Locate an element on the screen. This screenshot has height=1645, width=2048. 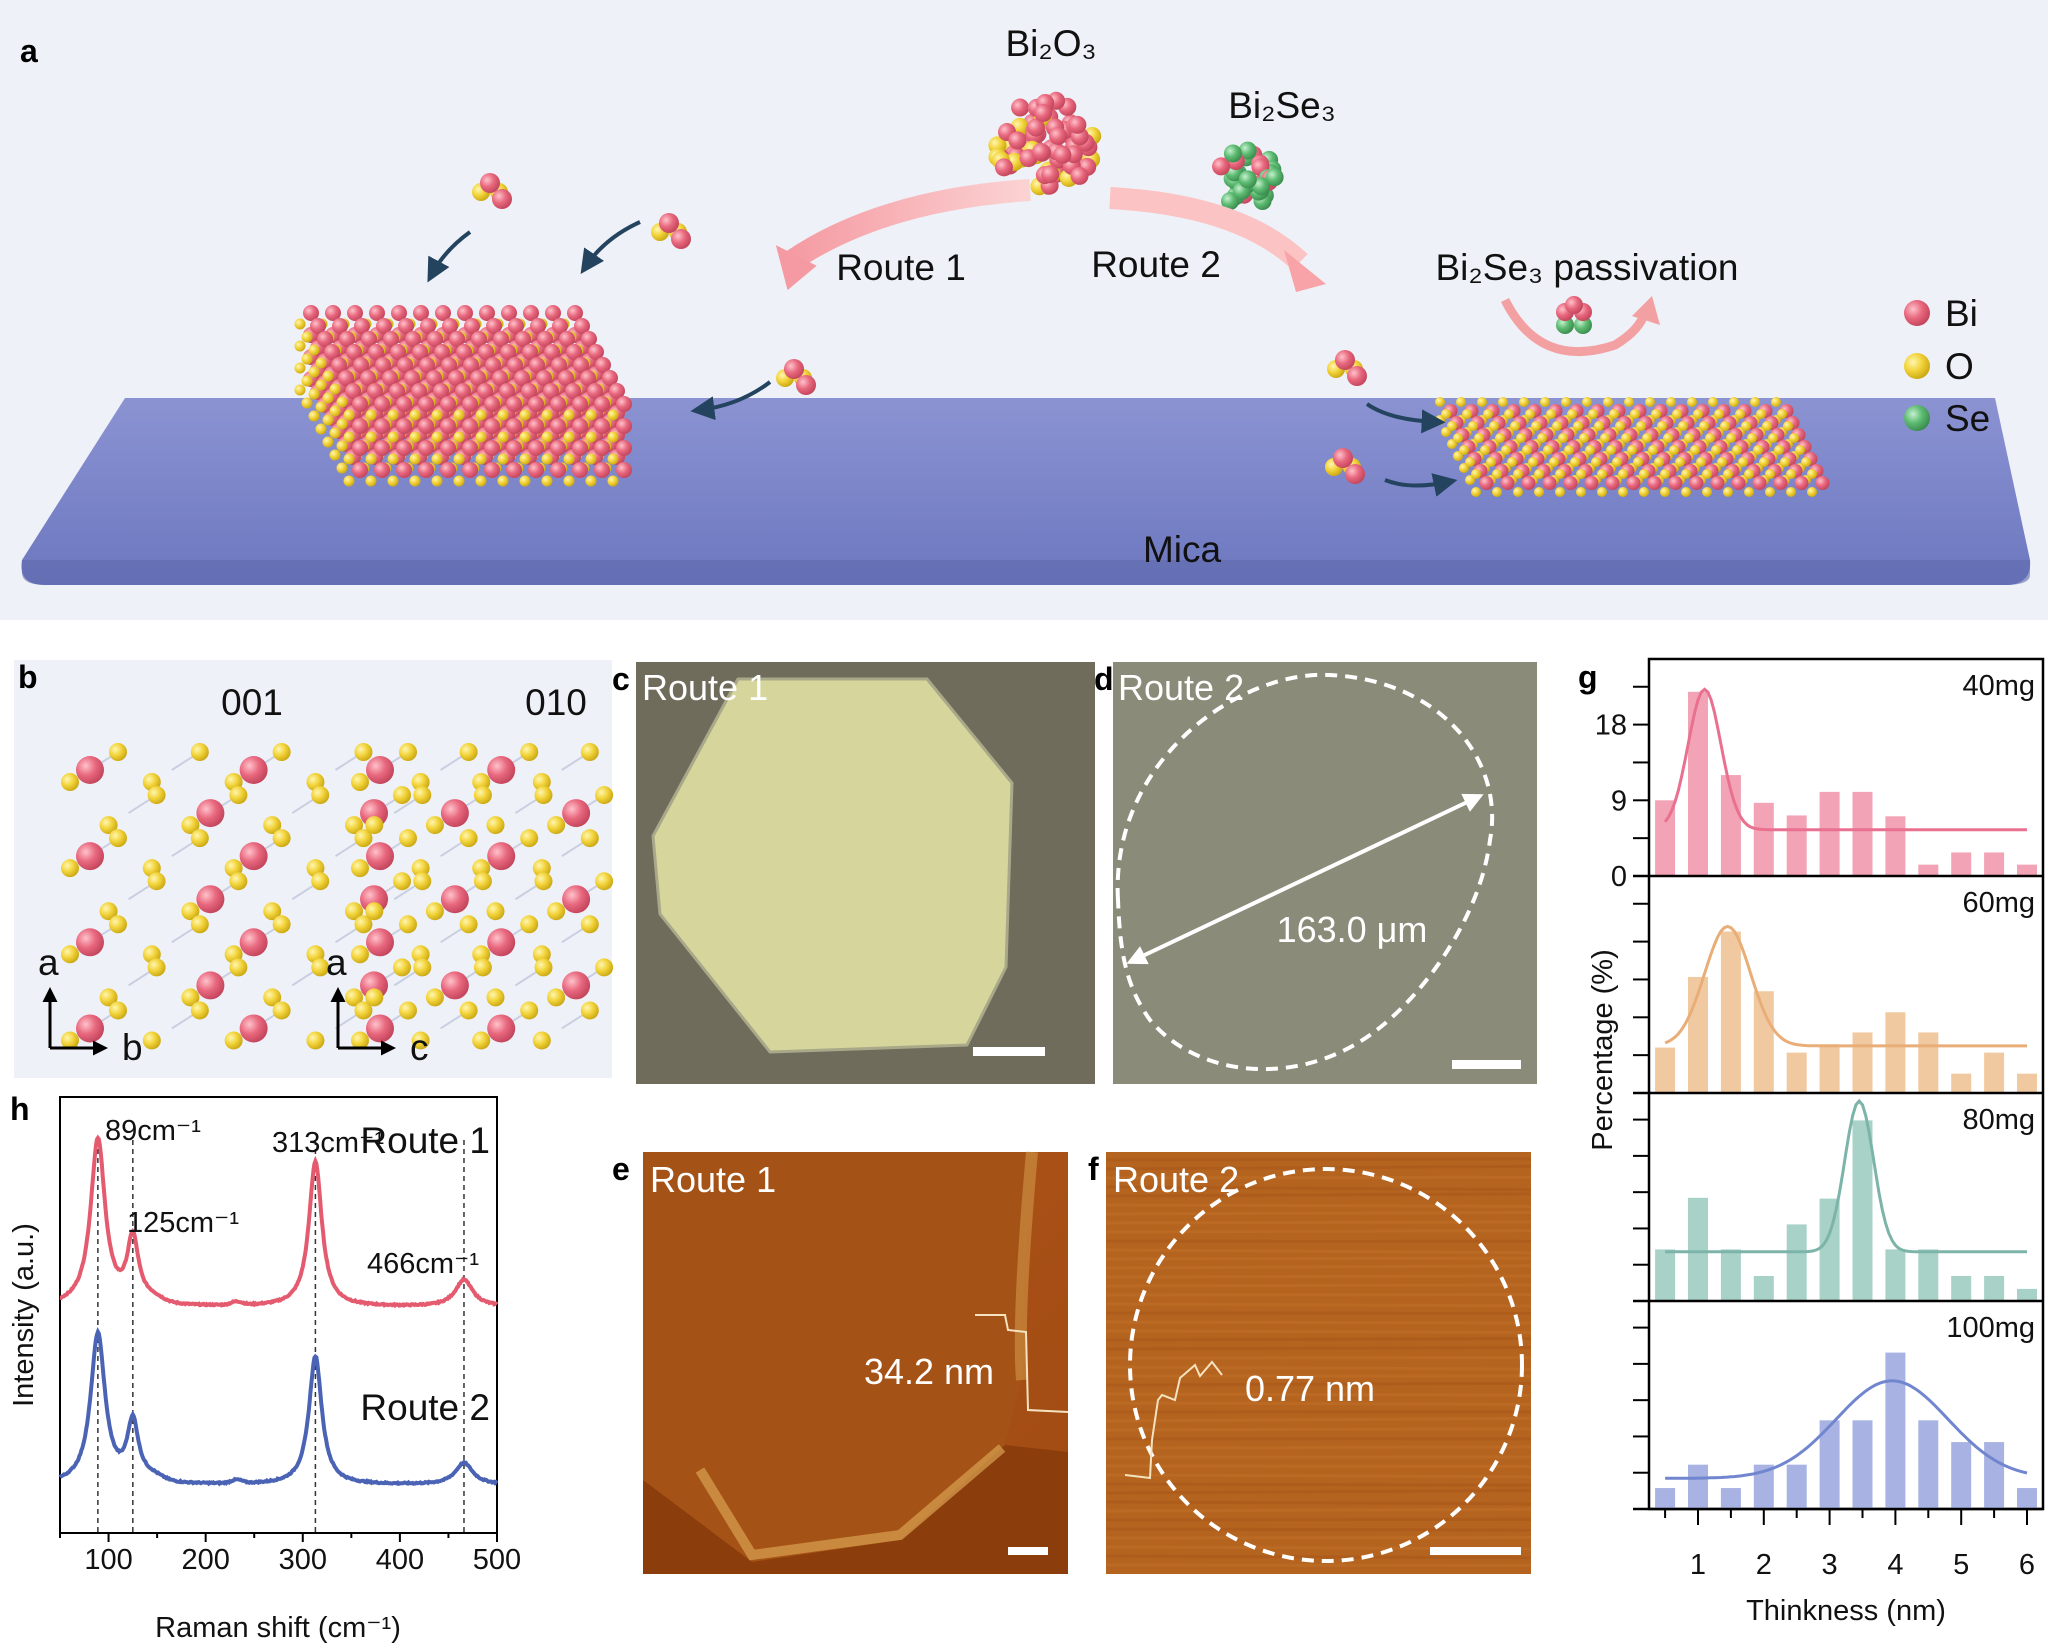
bar-100mg-4.5 is located at coordinates (1928, 1464).